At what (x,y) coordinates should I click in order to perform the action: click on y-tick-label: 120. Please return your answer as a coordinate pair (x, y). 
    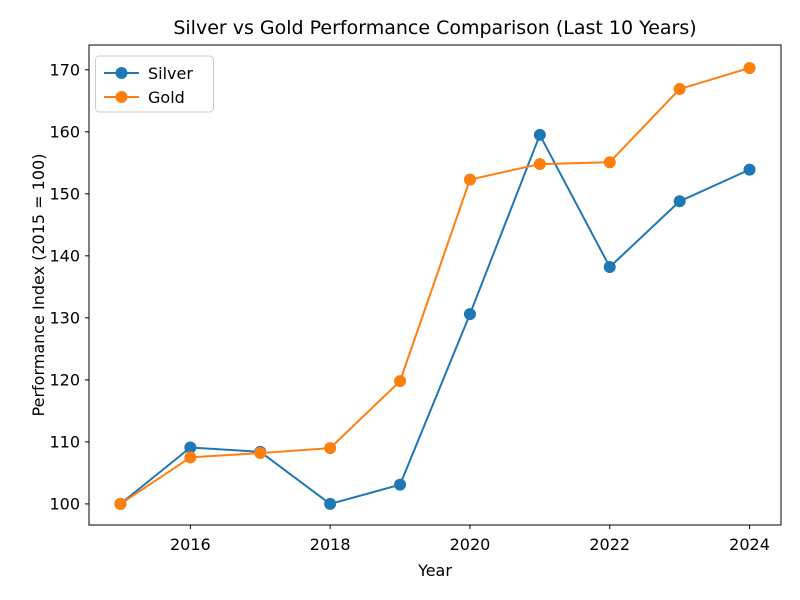
    Looking at the image, I should click on (64, 379).